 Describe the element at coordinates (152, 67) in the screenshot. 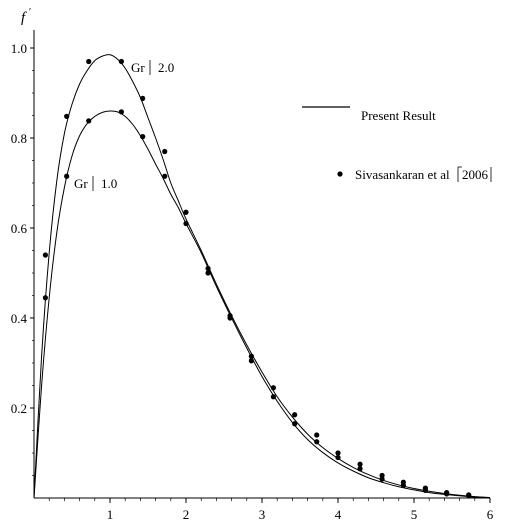

I see `label-gr-2: Gr 2.0` at that location.